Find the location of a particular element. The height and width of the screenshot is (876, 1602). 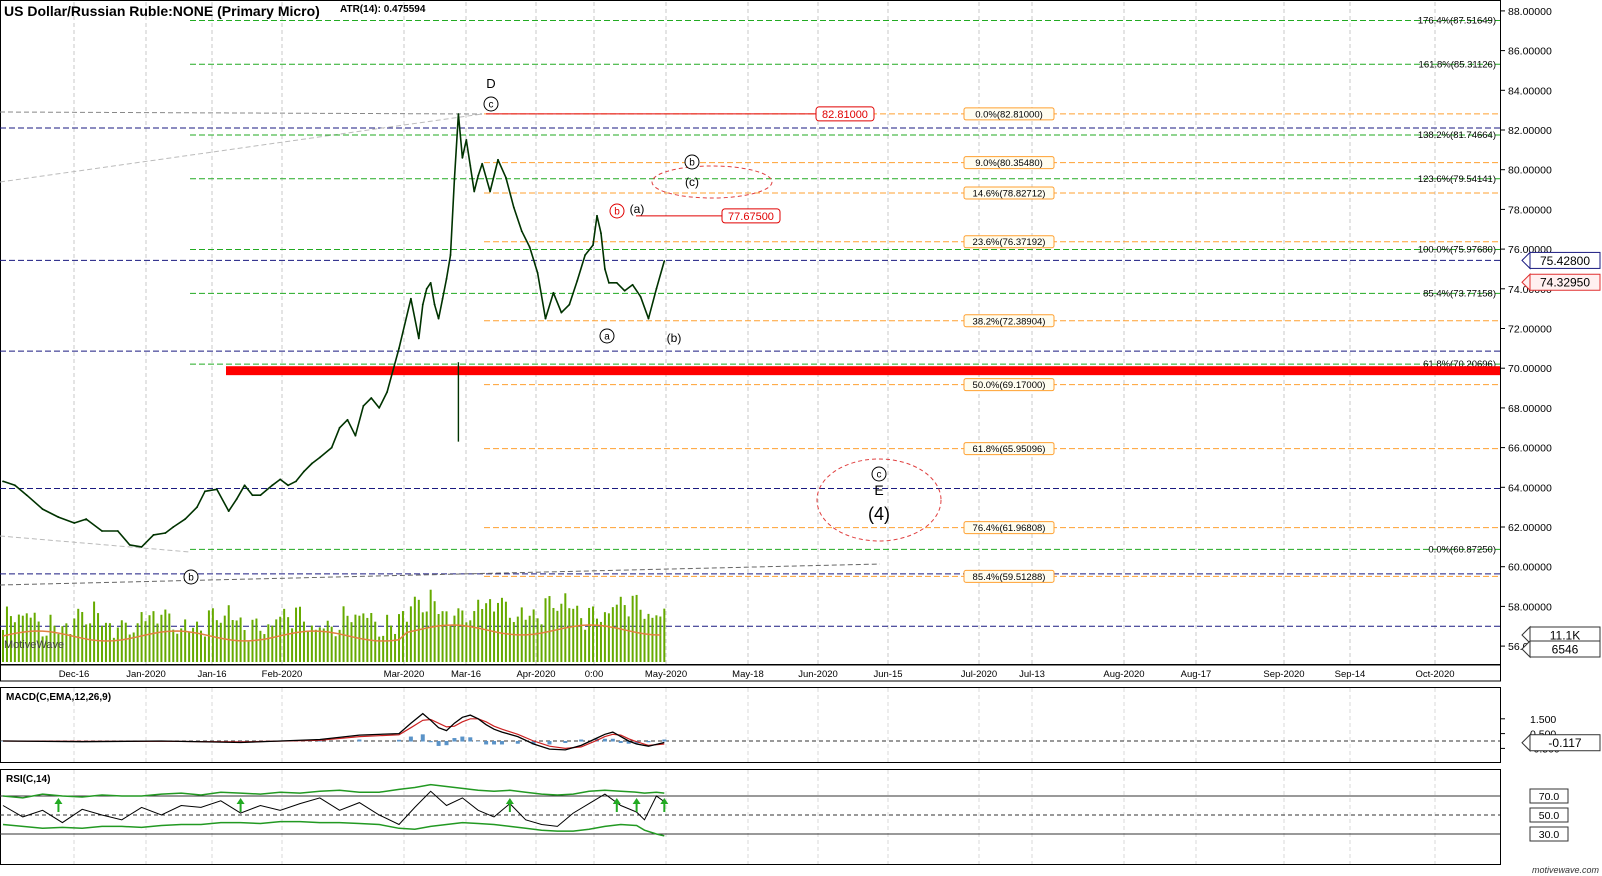

footer-brand: motivewave.com is located at coordinates (1566, 870).